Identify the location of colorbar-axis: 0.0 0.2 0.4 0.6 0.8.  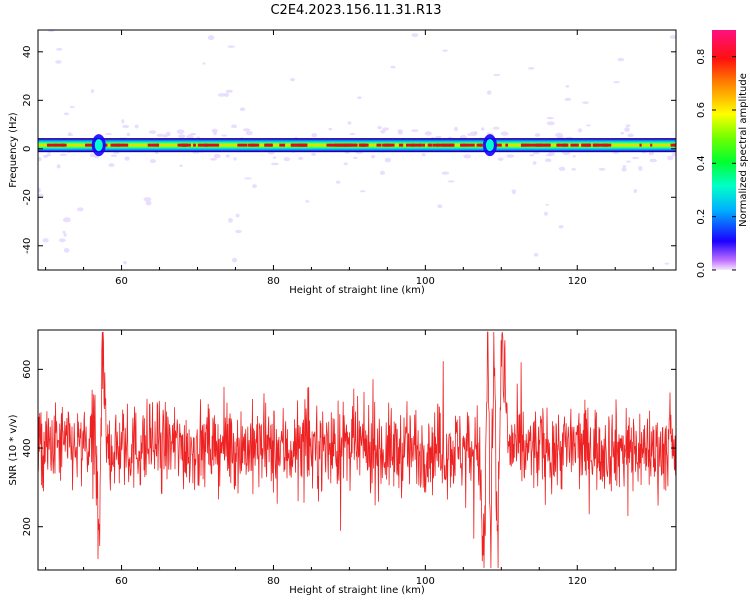
(716, 163).